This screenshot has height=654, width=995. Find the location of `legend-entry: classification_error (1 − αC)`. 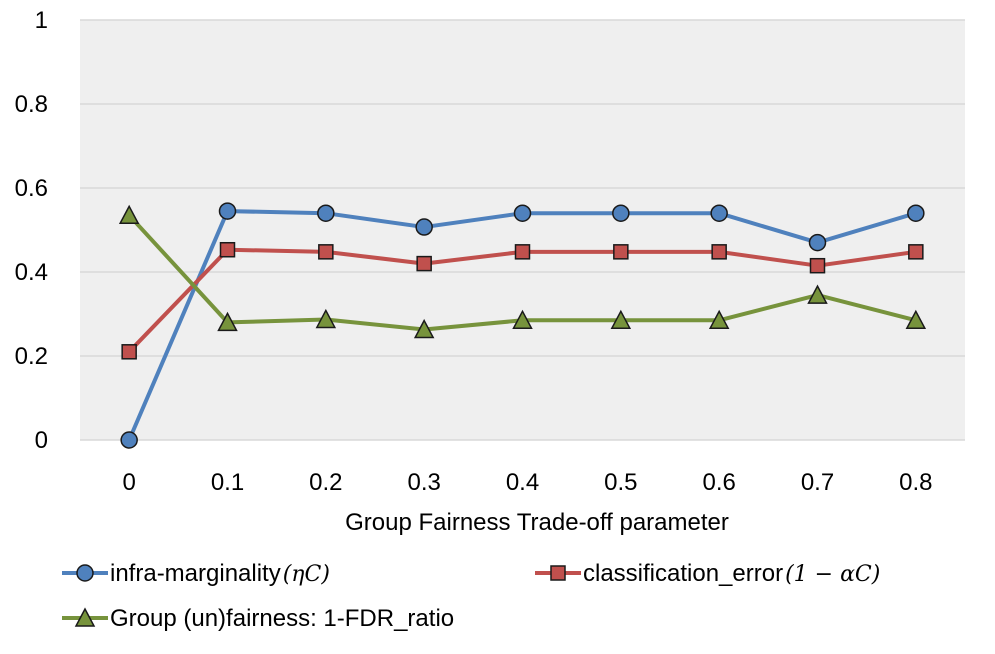

legend-entry: classification_error (1 − αC) is located at coordinates (707, 573).